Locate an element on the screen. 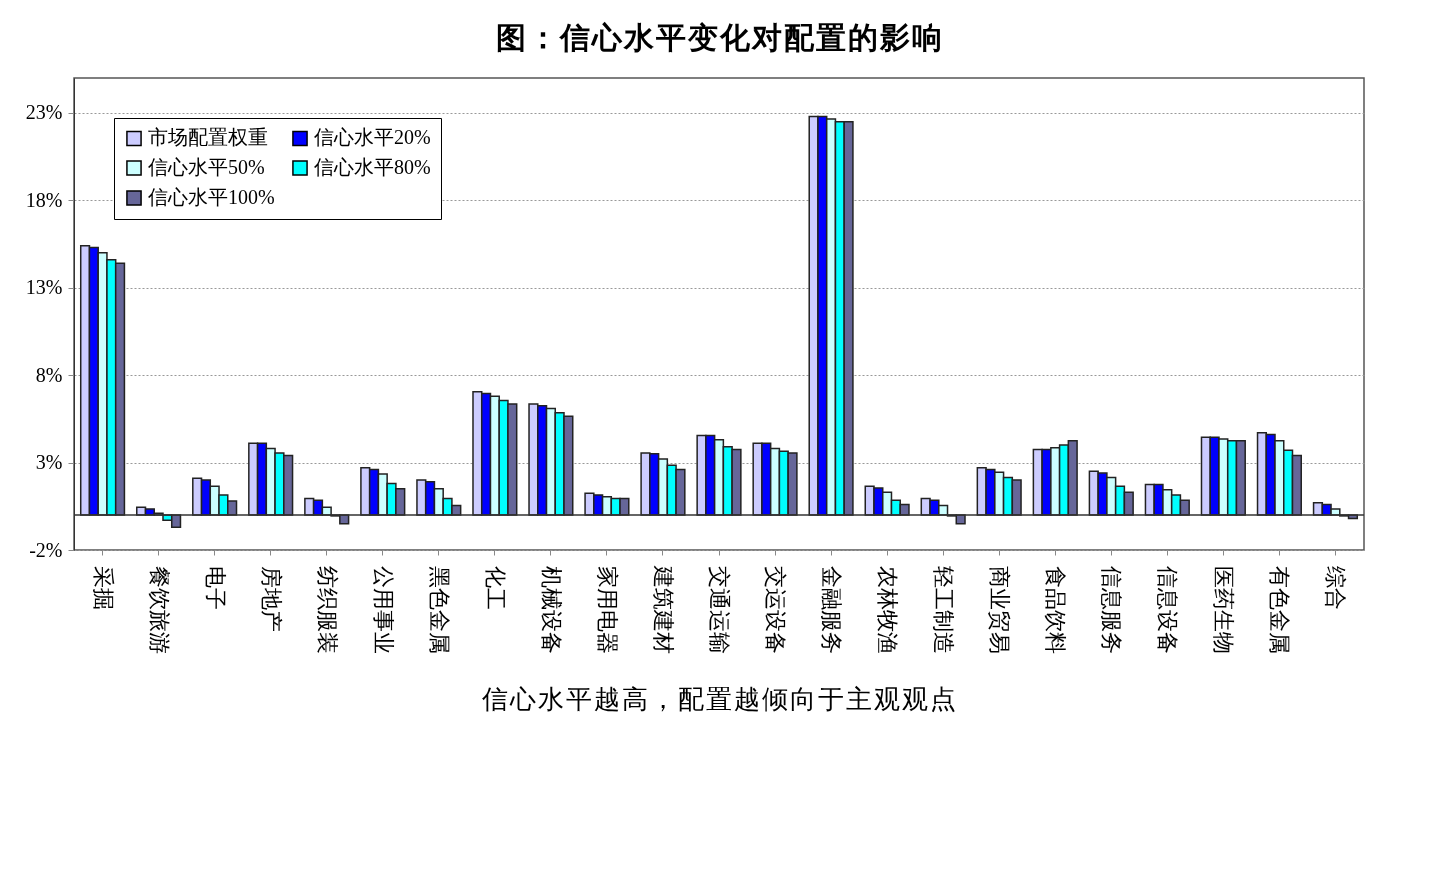 The width and height of the screenshot is (1440, 873). legend-label: 信心水平50% is located at coordinates (206, 167).